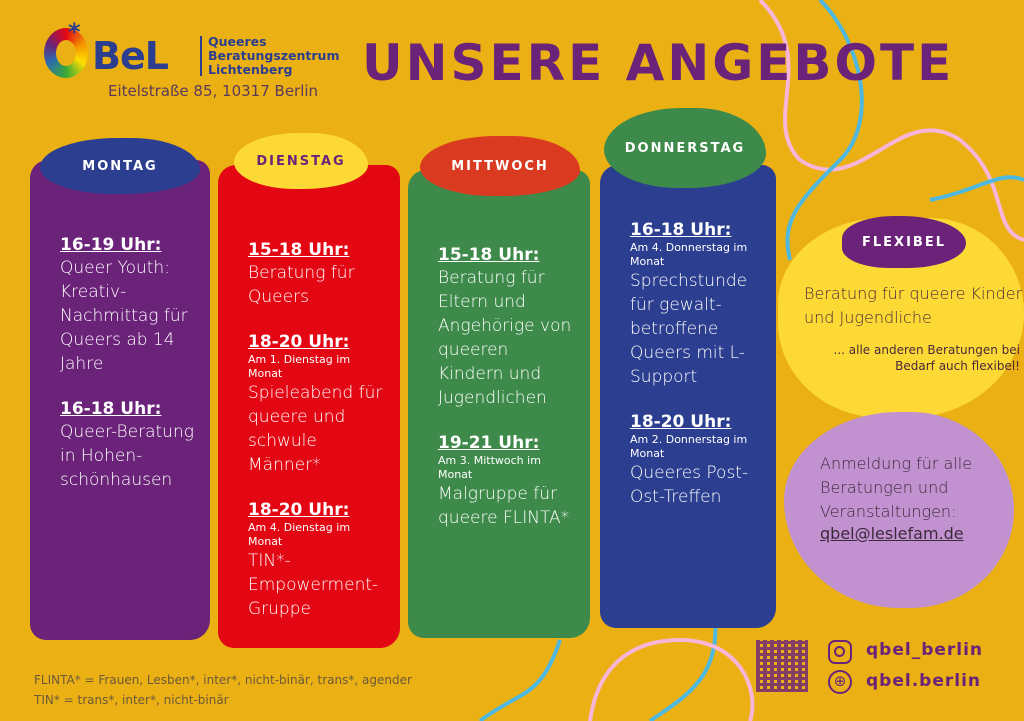 The height and width of the screenshot is (721, 1024). I want to click on entry-description: TIN*-Empowerment-Gruppe, so click(313, 585).